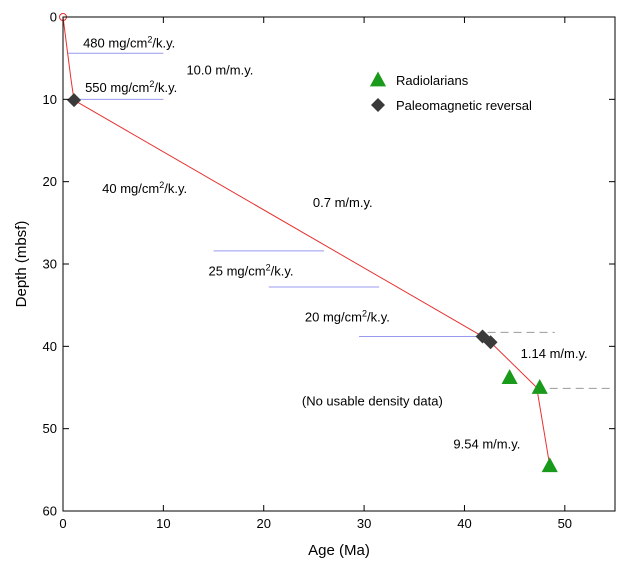 The width and height of the screenshot is (626, 564). I want to click on annotation-sr4: 9.54 m/m.y., so click(486, 443).